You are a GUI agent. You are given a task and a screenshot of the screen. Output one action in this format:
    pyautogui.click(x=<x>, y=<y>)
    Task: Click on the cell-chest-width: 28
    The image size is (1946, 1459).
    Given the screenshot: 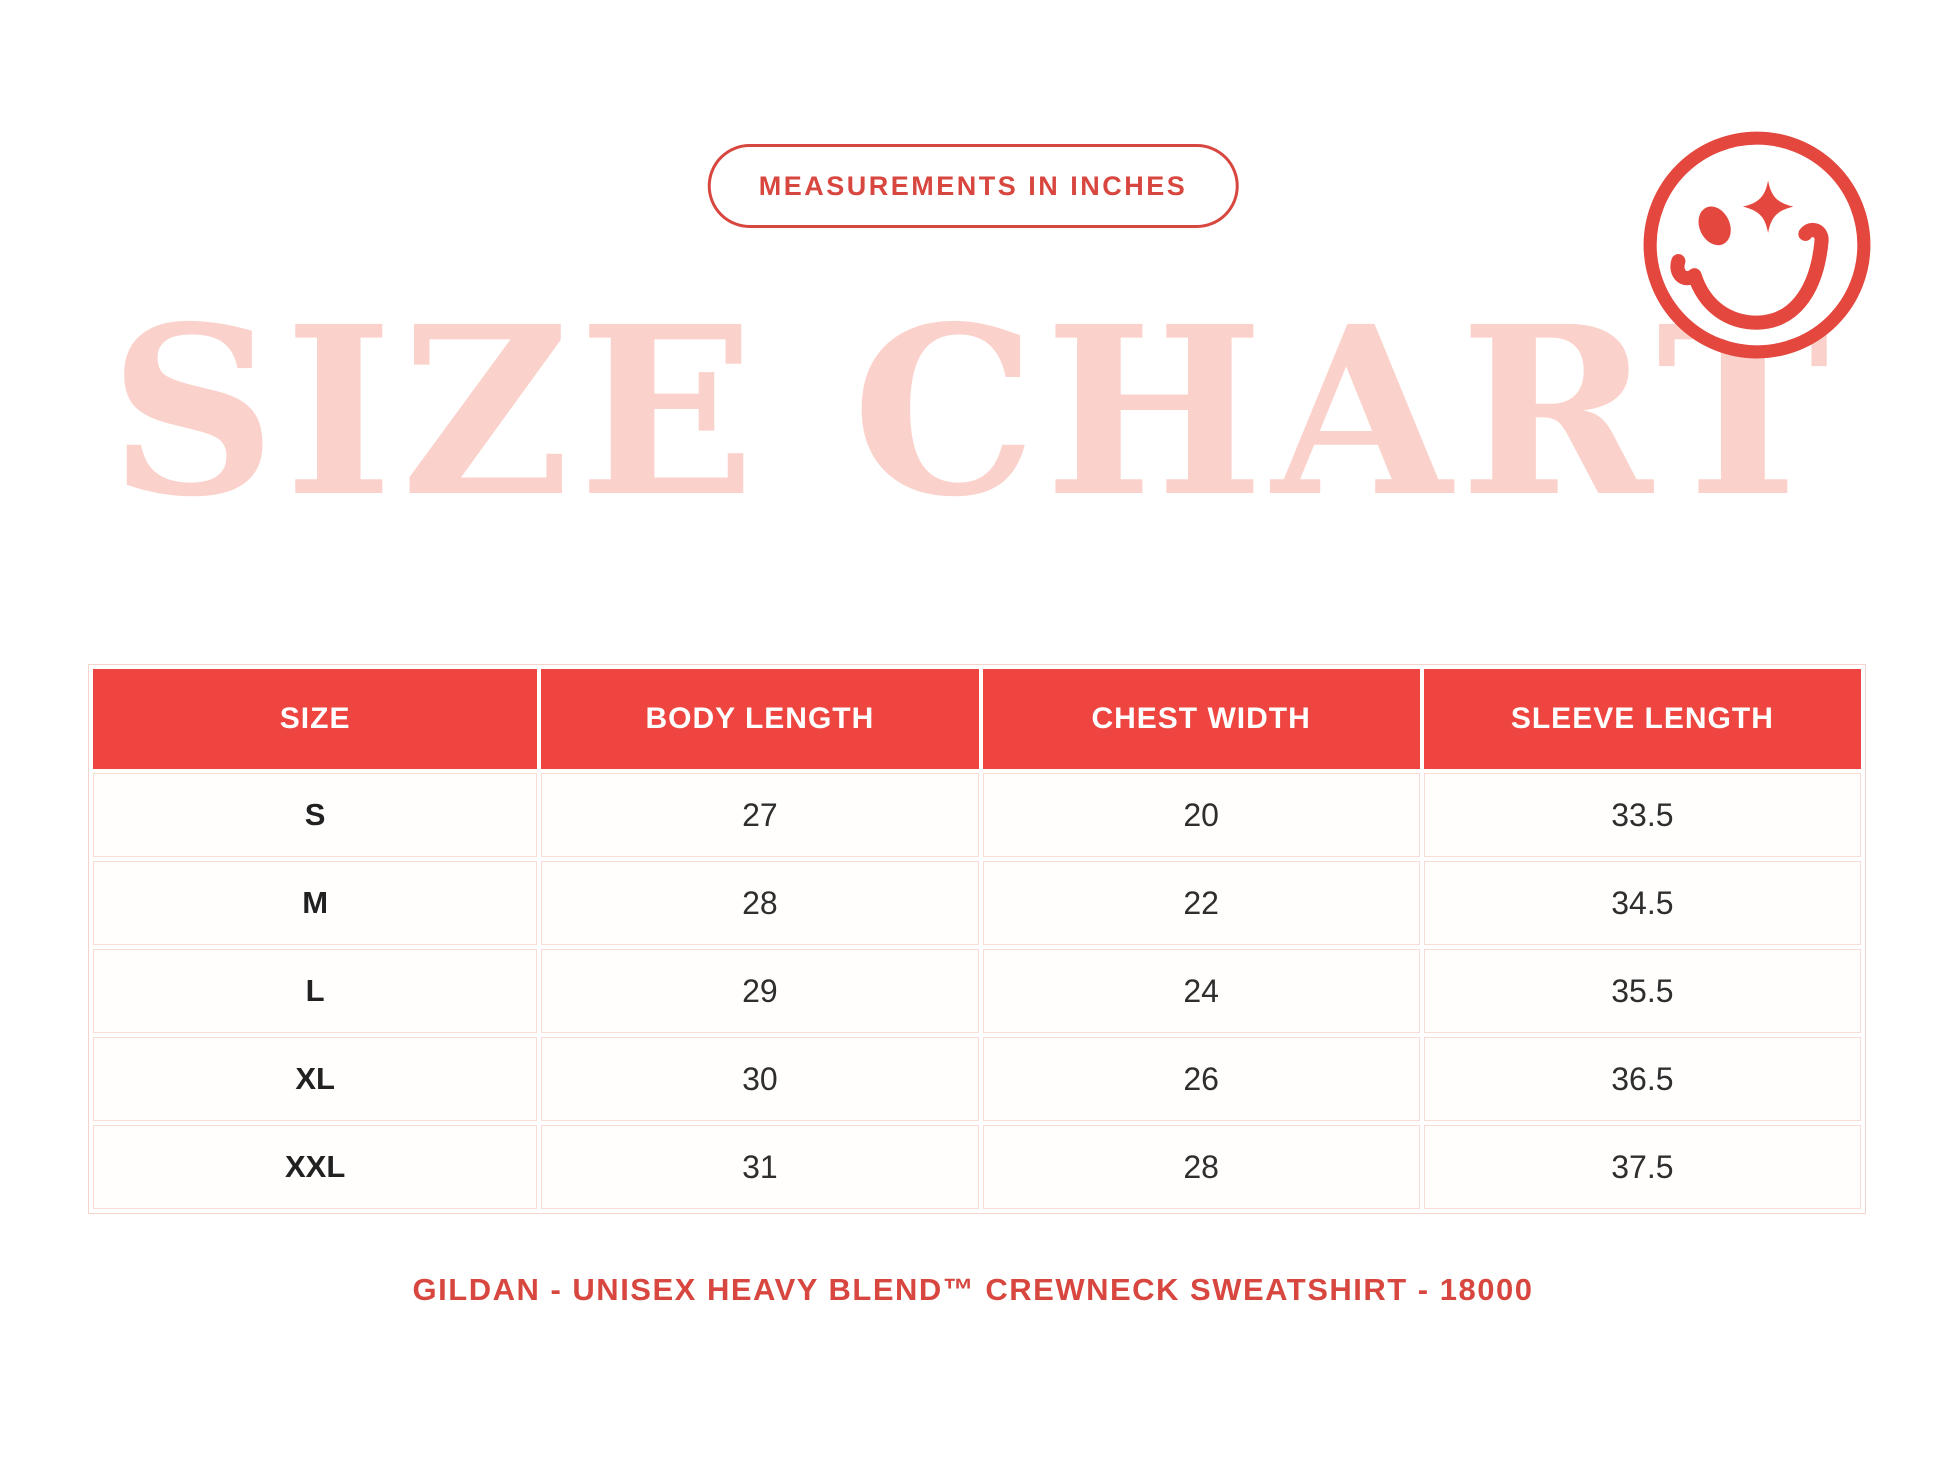 What is the action you would take?
    pyautogui.click(x=1201, y=1167)
    